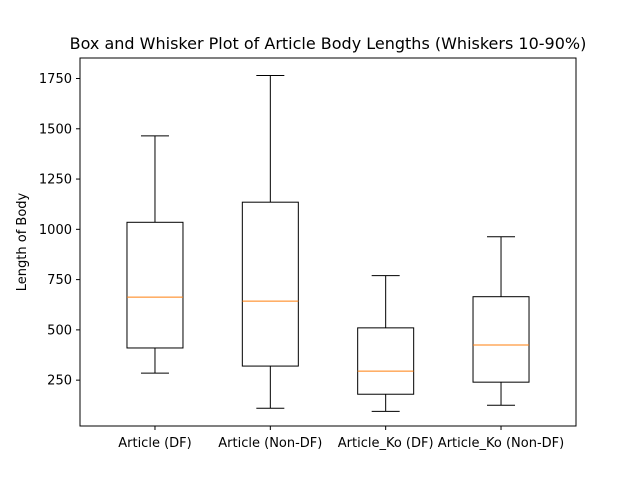 This screenshot has width=640, height=480. What do you see at coordinates (59, 330) in the screenshot?
I see `y-tick-label-500: 500` at bounding box center [59, 330].